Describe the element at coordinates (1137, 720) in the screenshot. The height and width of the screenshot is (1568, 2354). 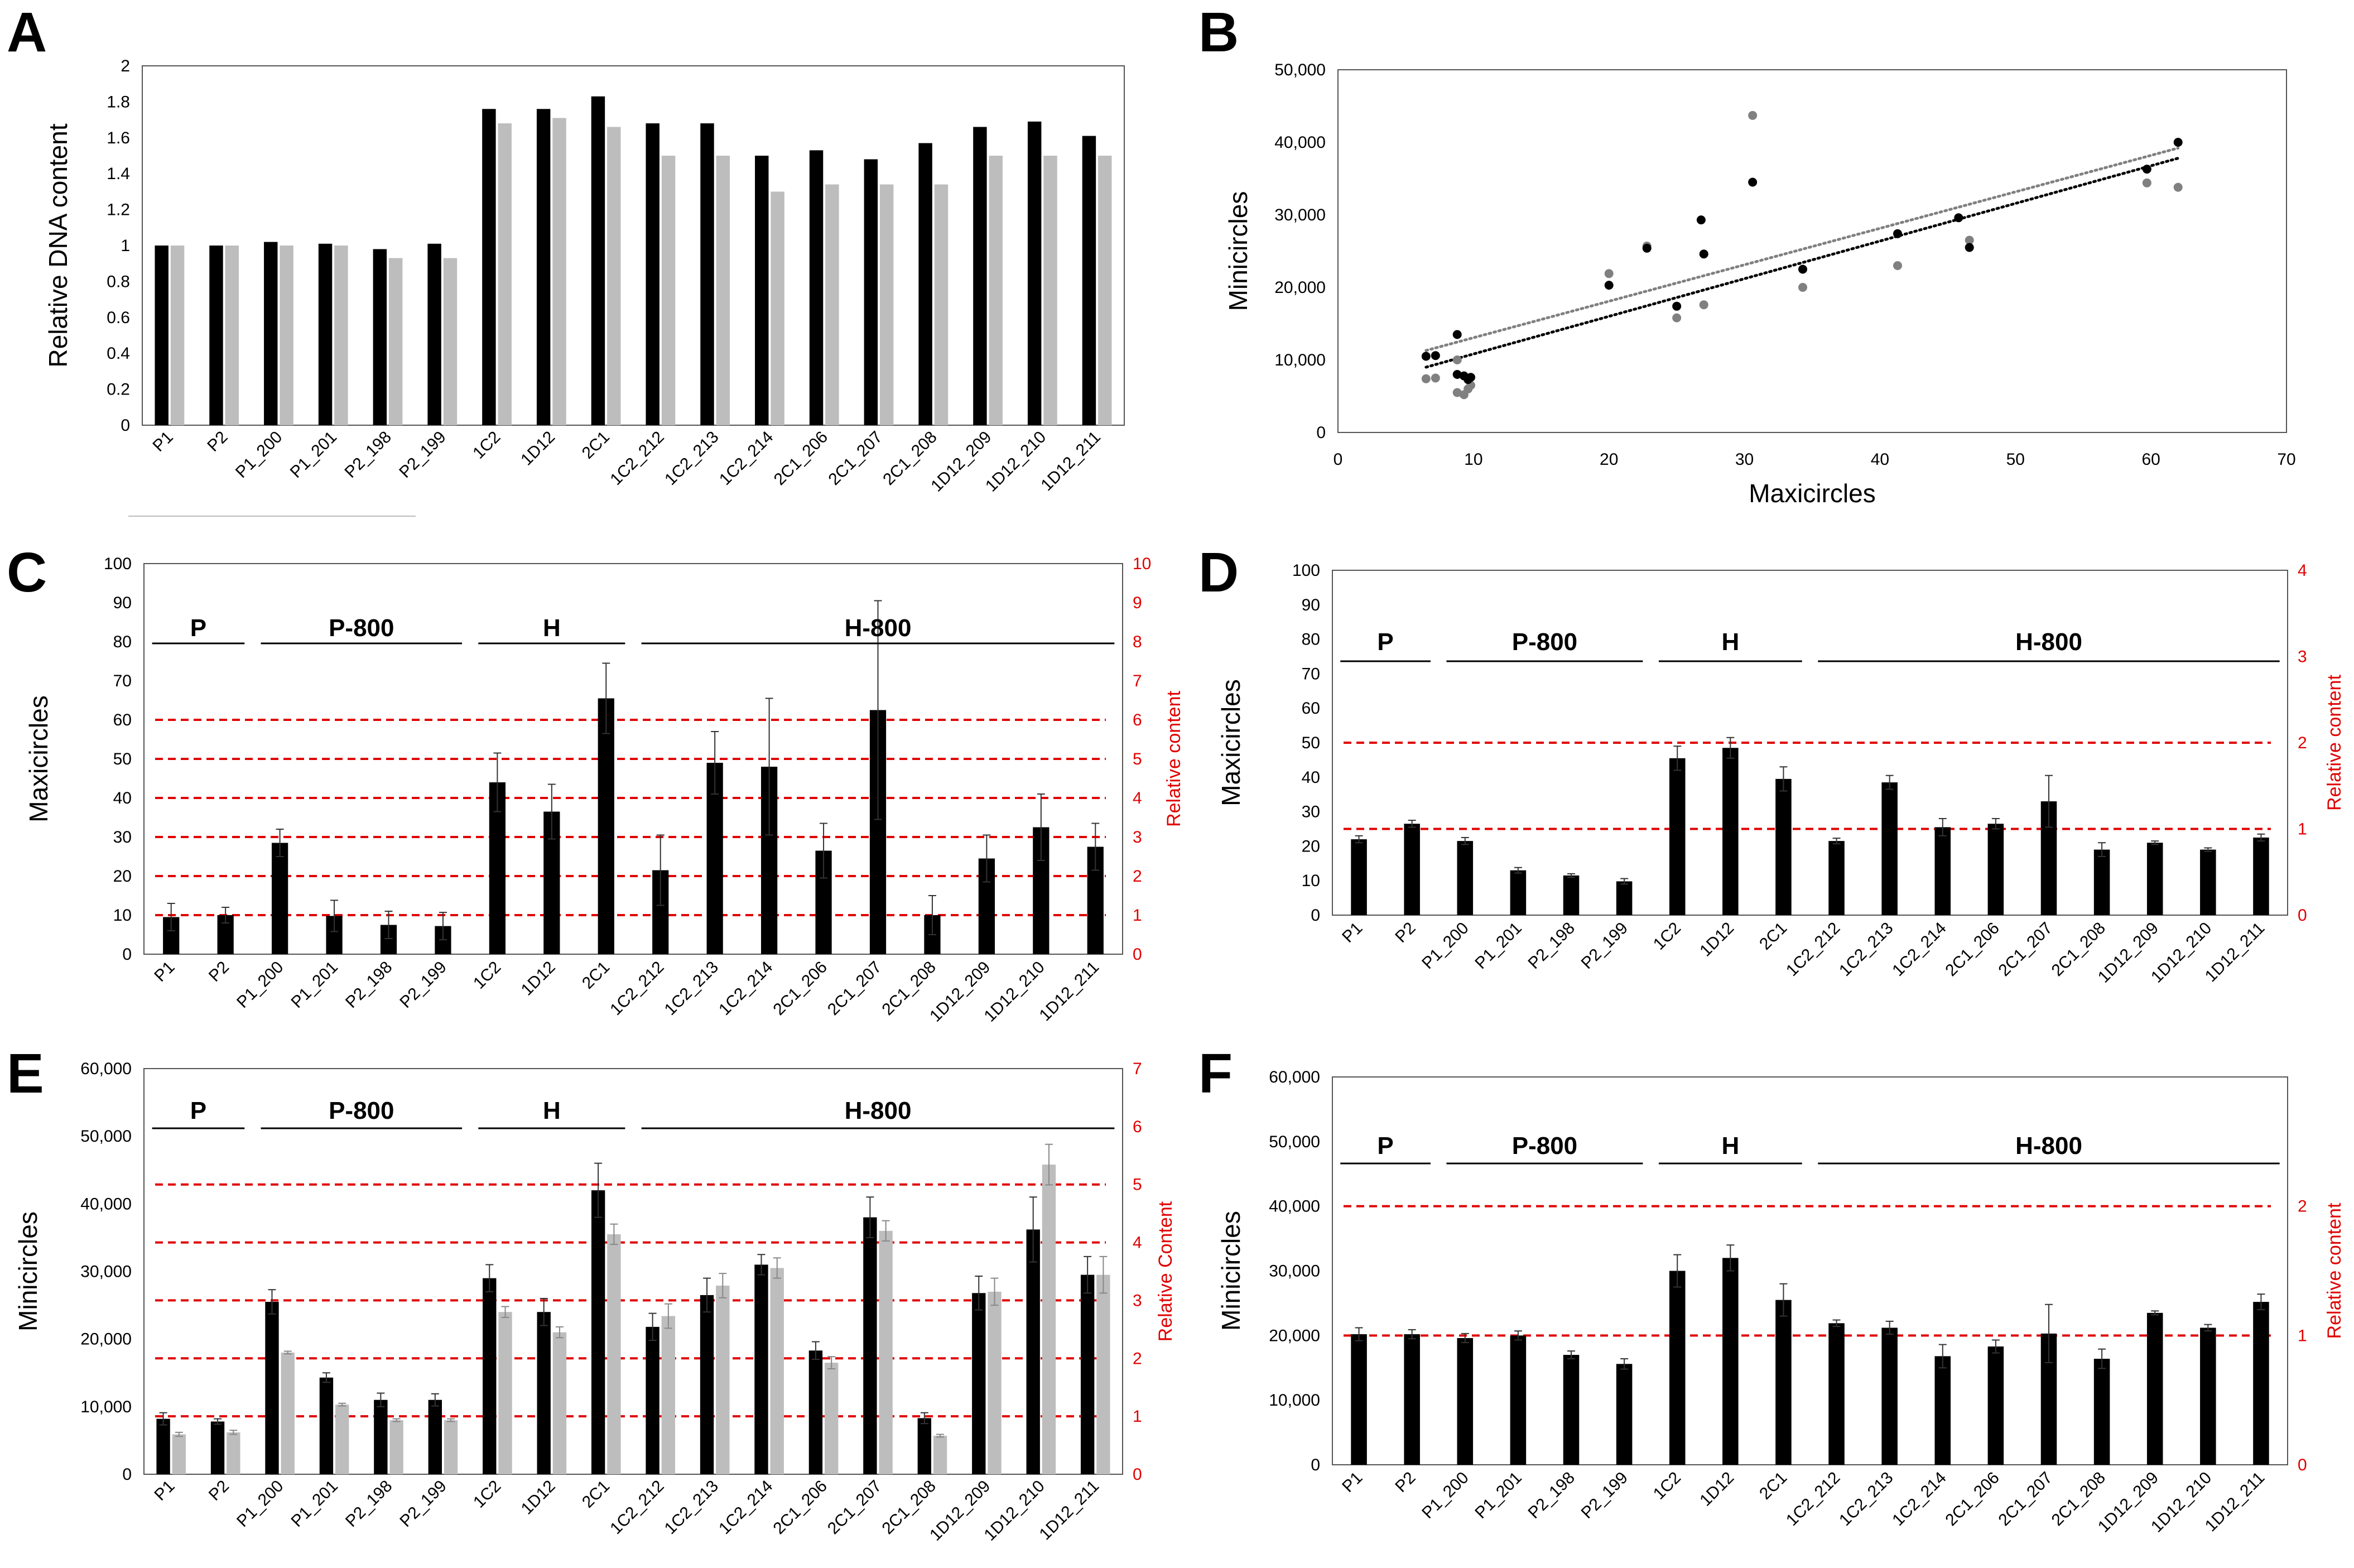
I see `y2-tick-label-c: 6` at that location.